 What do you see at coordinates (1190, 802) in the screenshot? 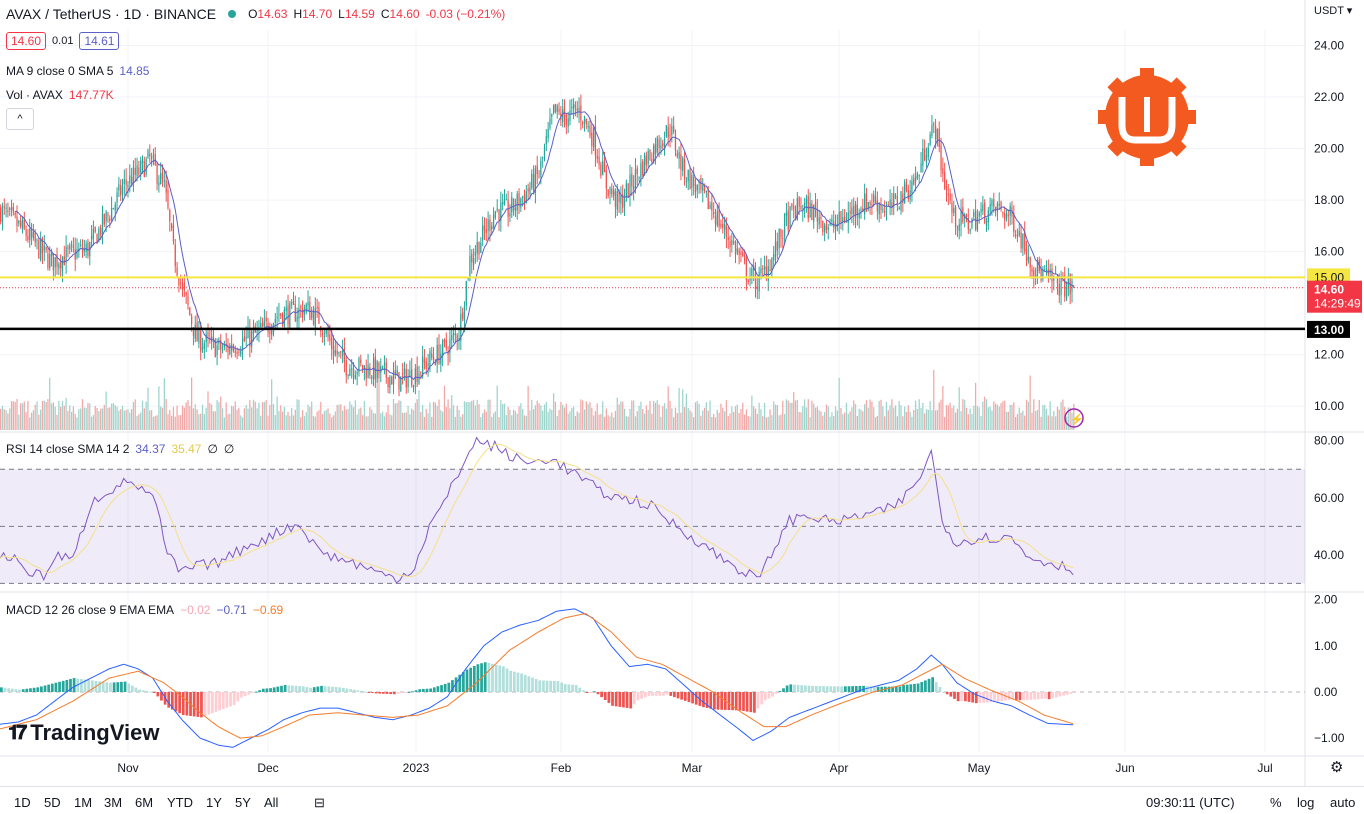
I see `clock-timezone: 09:30:11 (UTC)` at bounding box center [1190, 802].